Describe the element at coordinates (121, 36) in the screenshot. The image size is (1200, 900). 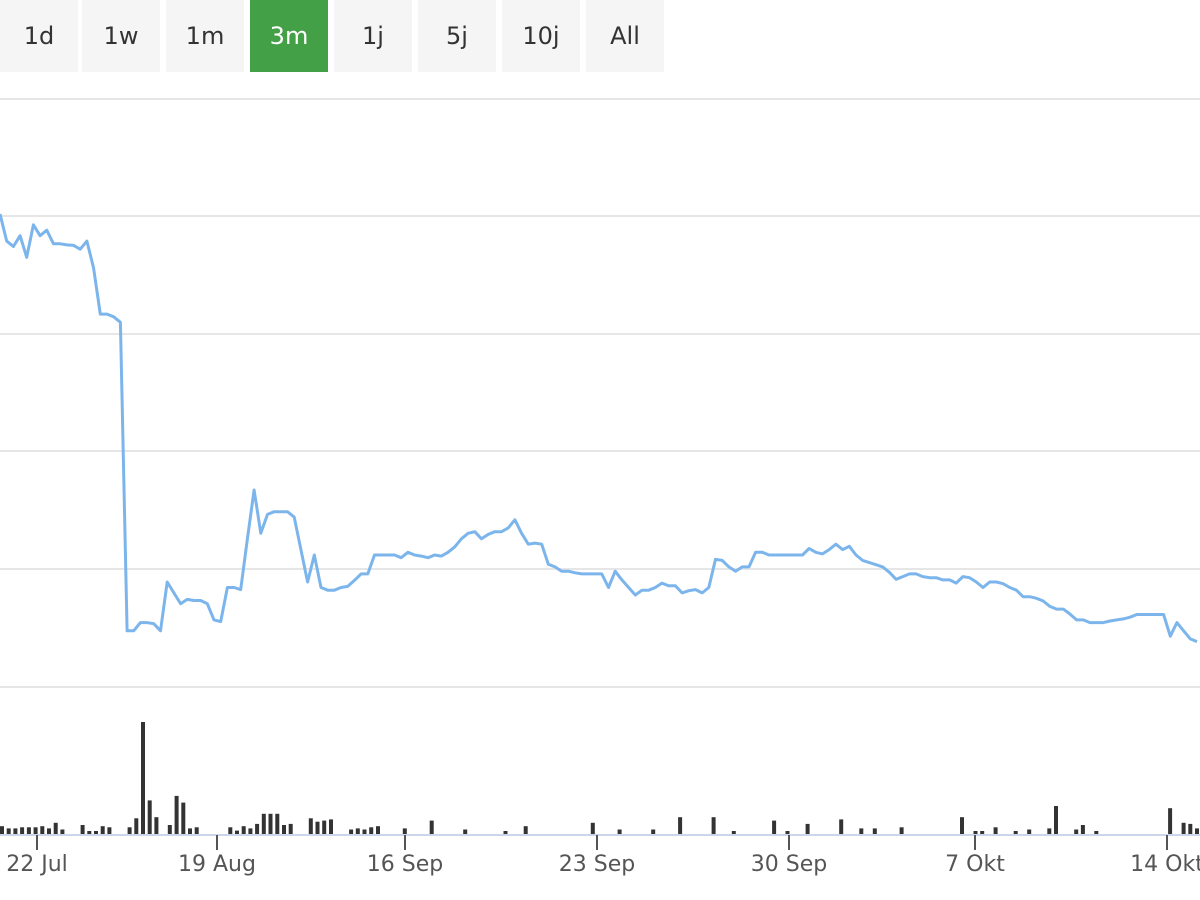
I see `range-button-1w: 1w` at that location.